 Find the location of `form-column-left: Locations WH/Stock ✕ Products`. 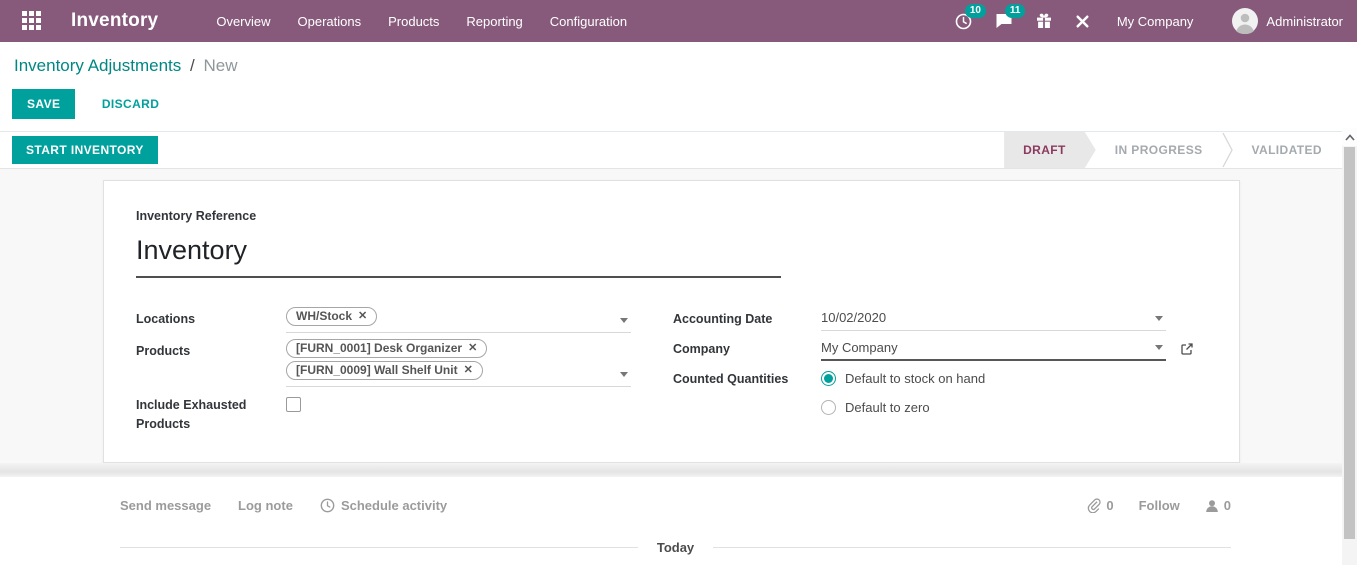

form-column-left: Locations WH/Stock ✕ Products is located at coordinates (383, 373).